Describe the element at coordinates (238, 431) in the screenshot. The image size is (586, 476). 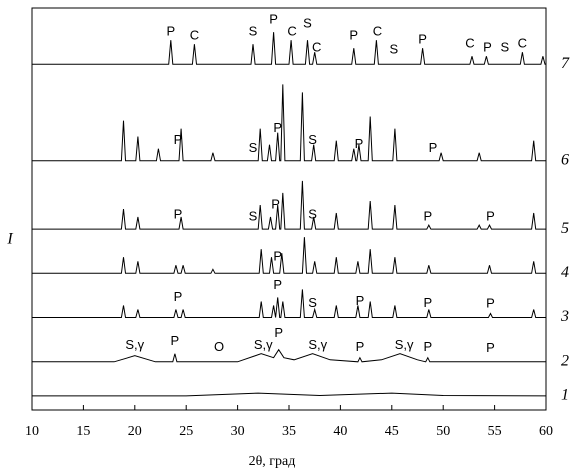
I see `x-tick-label: 30` at that location.